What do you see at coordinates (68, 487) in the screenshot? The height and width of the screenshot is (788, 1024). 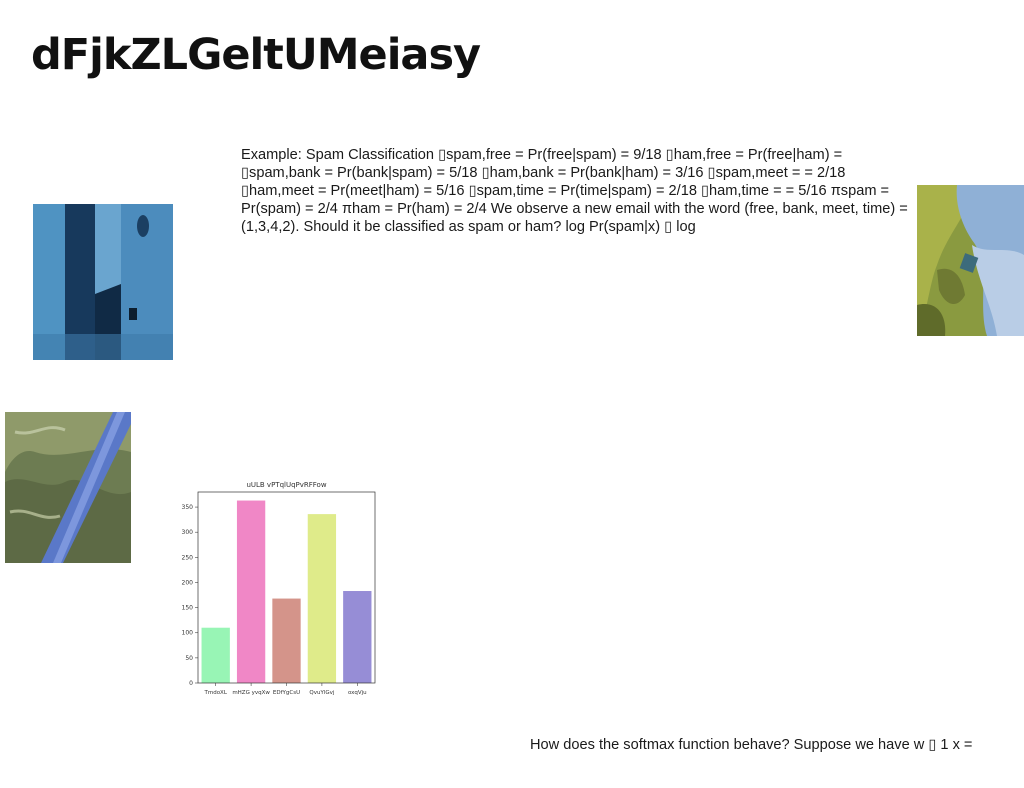 I see `blue-pipe-water-photo` at bounding box center [68, 487].